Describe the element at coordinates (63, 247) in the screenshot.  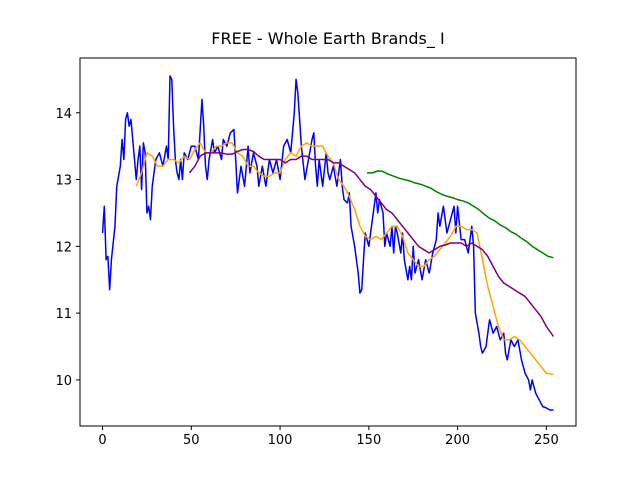
I see `y-tick-label: 12` at that location.